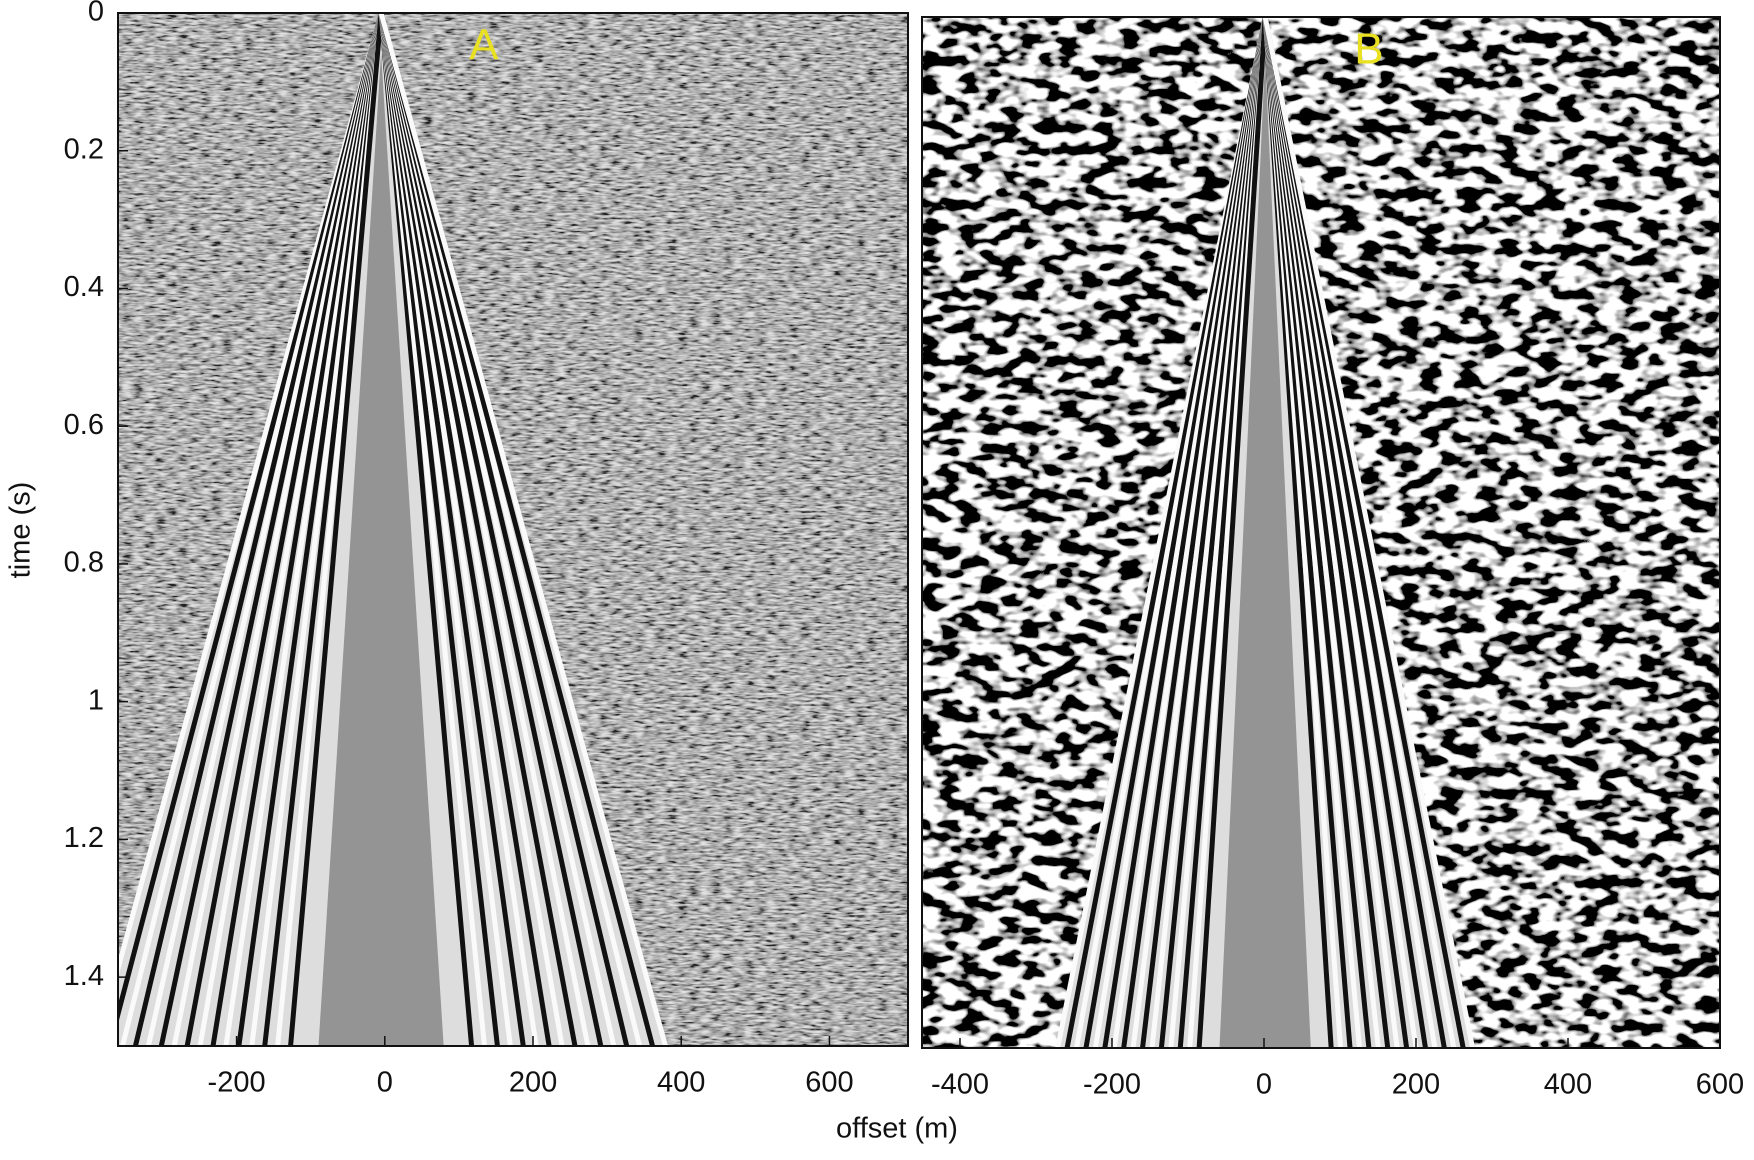 The image size is (1754, 1160). Describe the element at coordinates (96, 14) in the screenshot. I see `y-tick-label: 0` at that location.